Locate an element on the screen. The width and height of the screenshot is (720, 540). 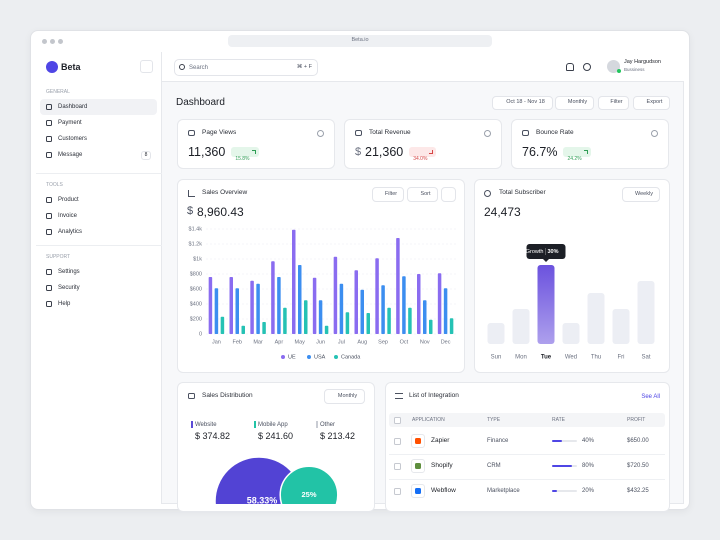
app-name: Webflow is located at coordinates (443, 491).